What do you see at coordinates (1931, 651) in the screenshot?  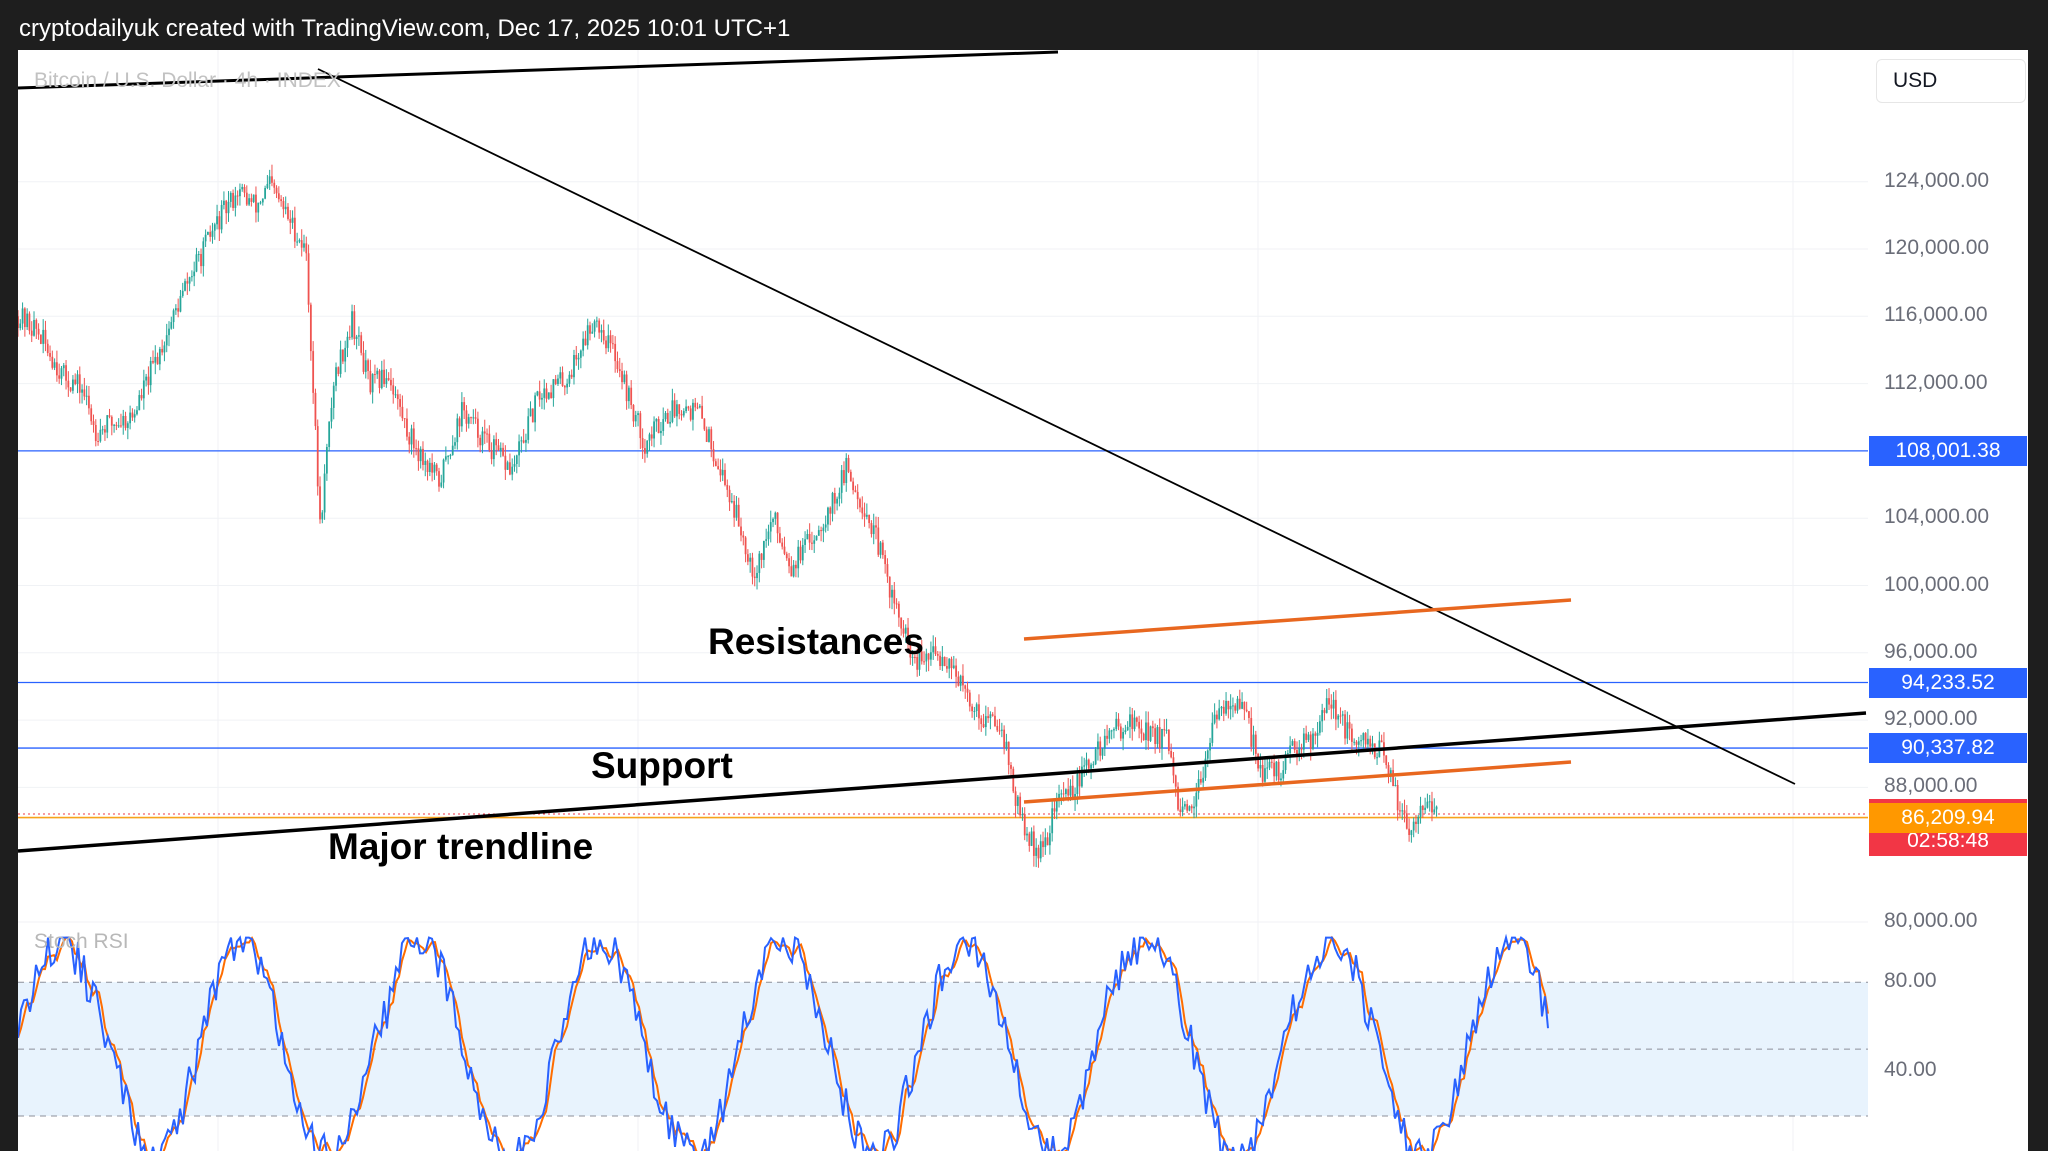 I see `price-tick-label: 96,000.00` at bounding box center [1931, 651].